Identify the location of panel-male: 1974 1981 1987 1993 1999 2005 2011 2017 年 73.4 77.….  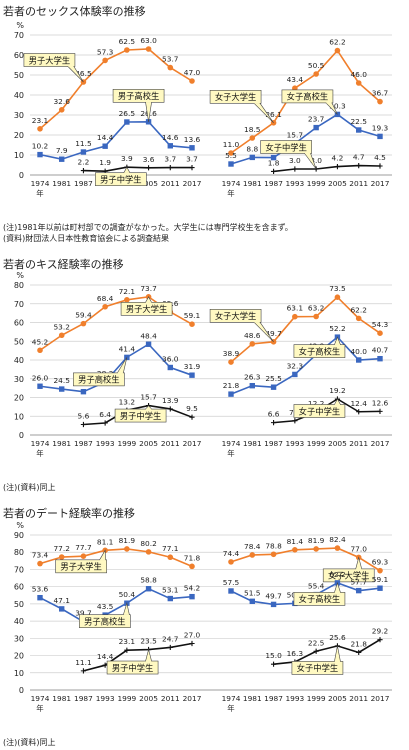
(116, 624).